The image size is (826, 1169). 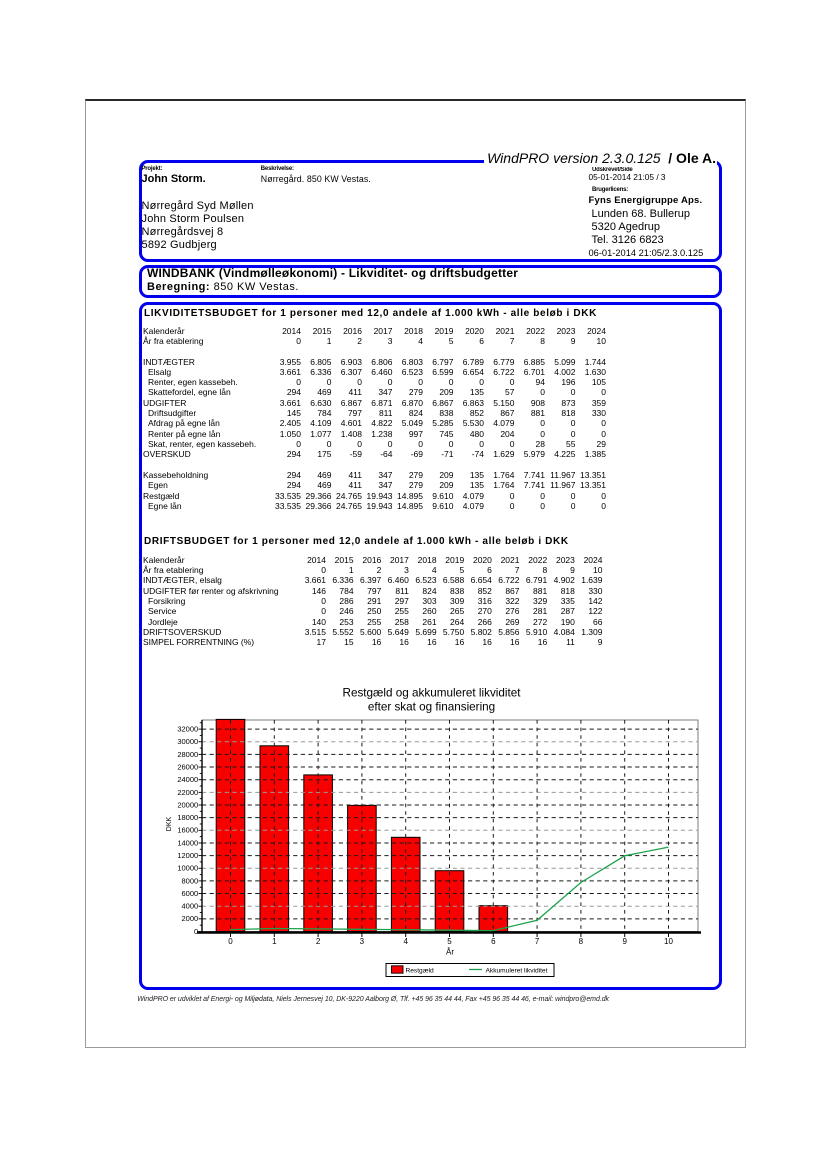 I want to click on svg-text: 6000, so click(x=190, y=893).